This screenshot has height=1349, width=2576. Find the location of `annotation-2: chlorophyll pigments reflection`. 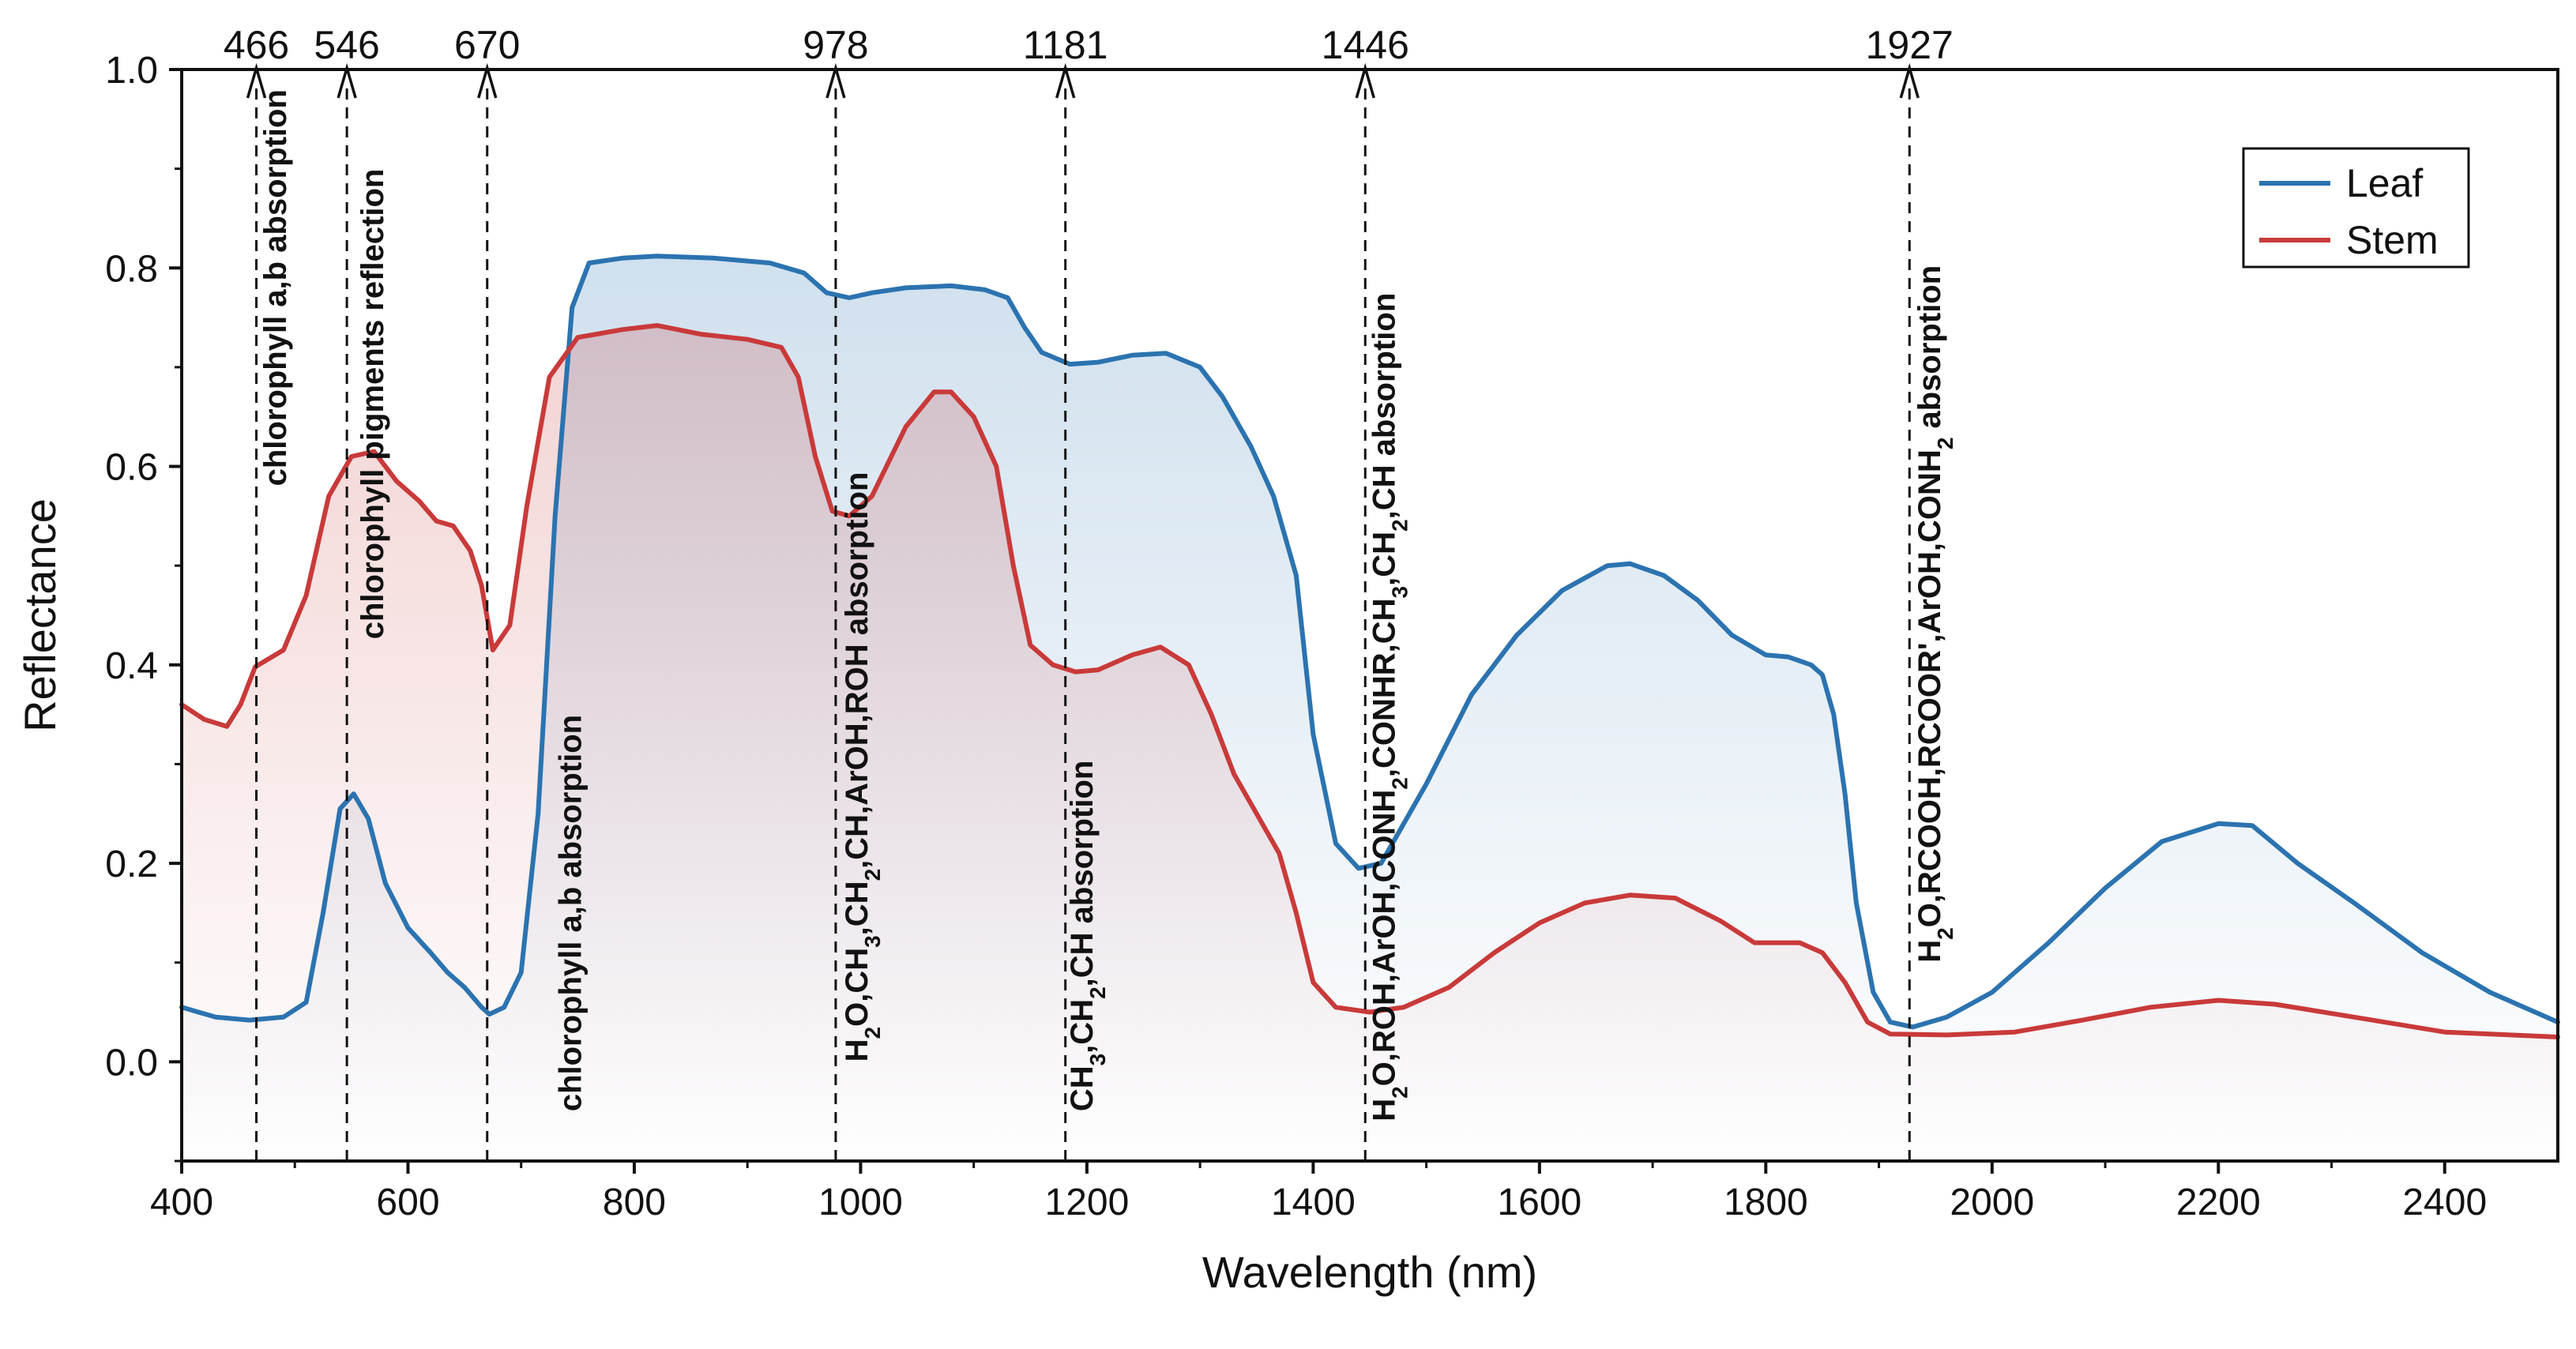

annotation-2: chlorophyll pigments reflection is located at coordinates (373, 404).